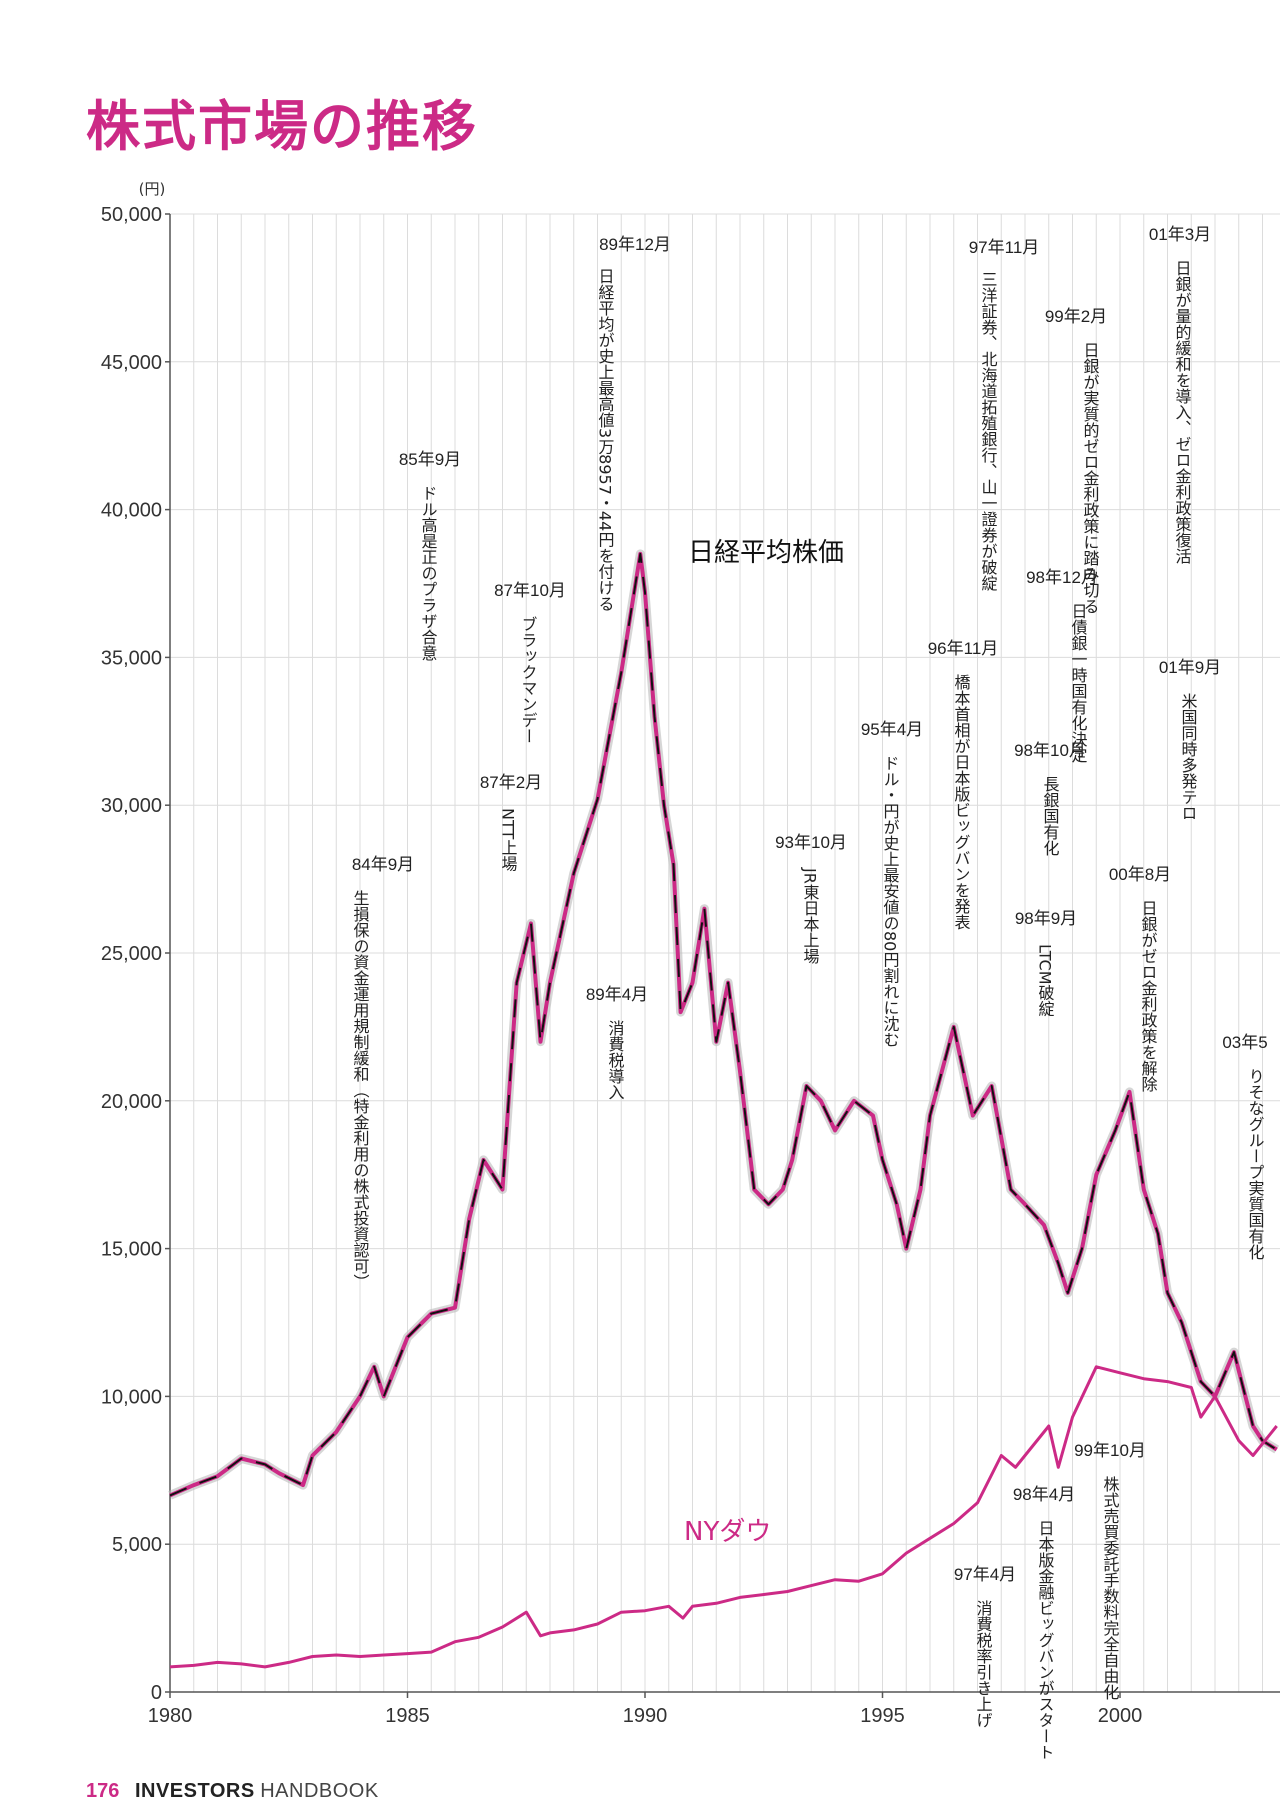 This screenshot has width=1280, height=1816. Describe the element at coordinates (1110, 1588) in the screenshot. I see `annotation-text: 株式売買委託手数料完全自由化` at that location.